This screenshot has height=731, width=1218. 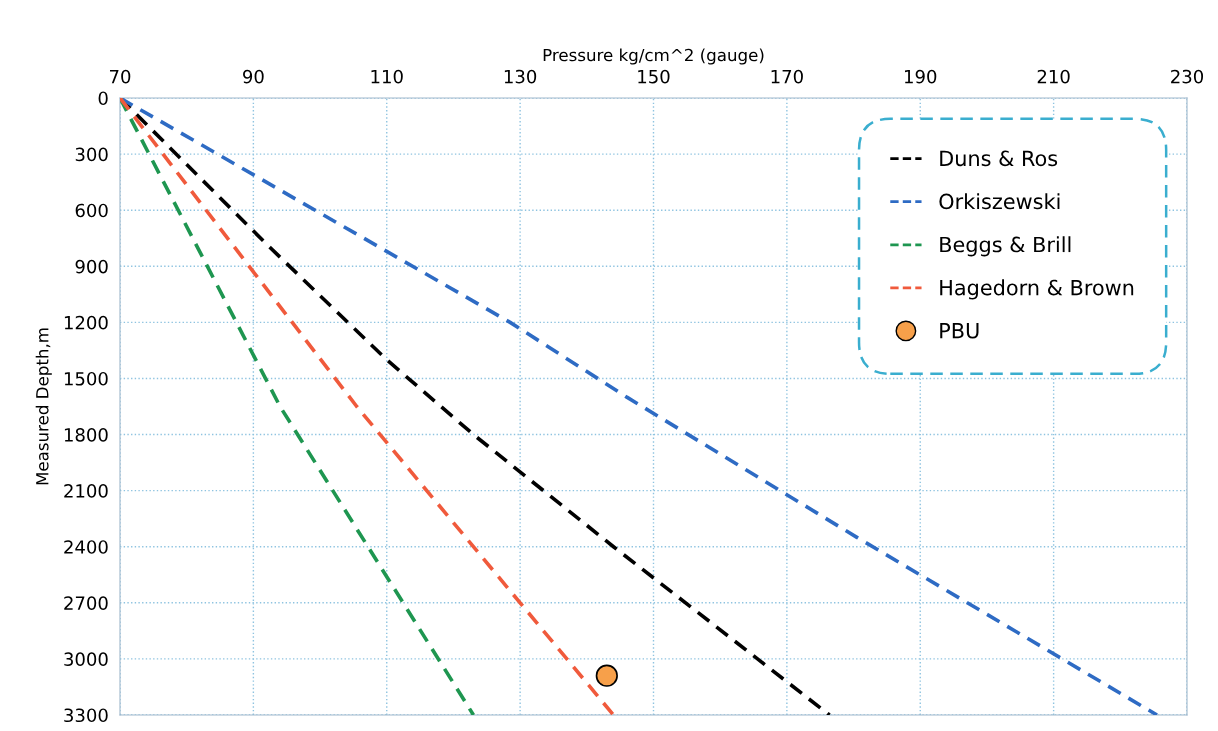 What do you see at coordinates (959, 331) in the screenshot?
I see `legend-label: PBU` at bounding box center [959, 331].